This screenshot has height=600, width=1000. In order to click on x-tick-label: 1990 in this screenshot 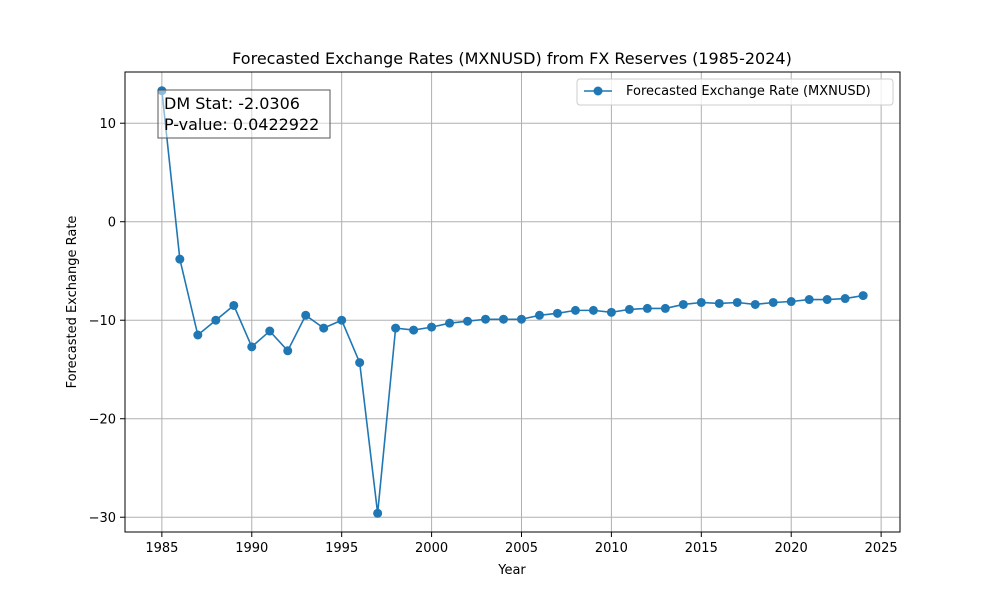, I will do `click(251, 548)`.